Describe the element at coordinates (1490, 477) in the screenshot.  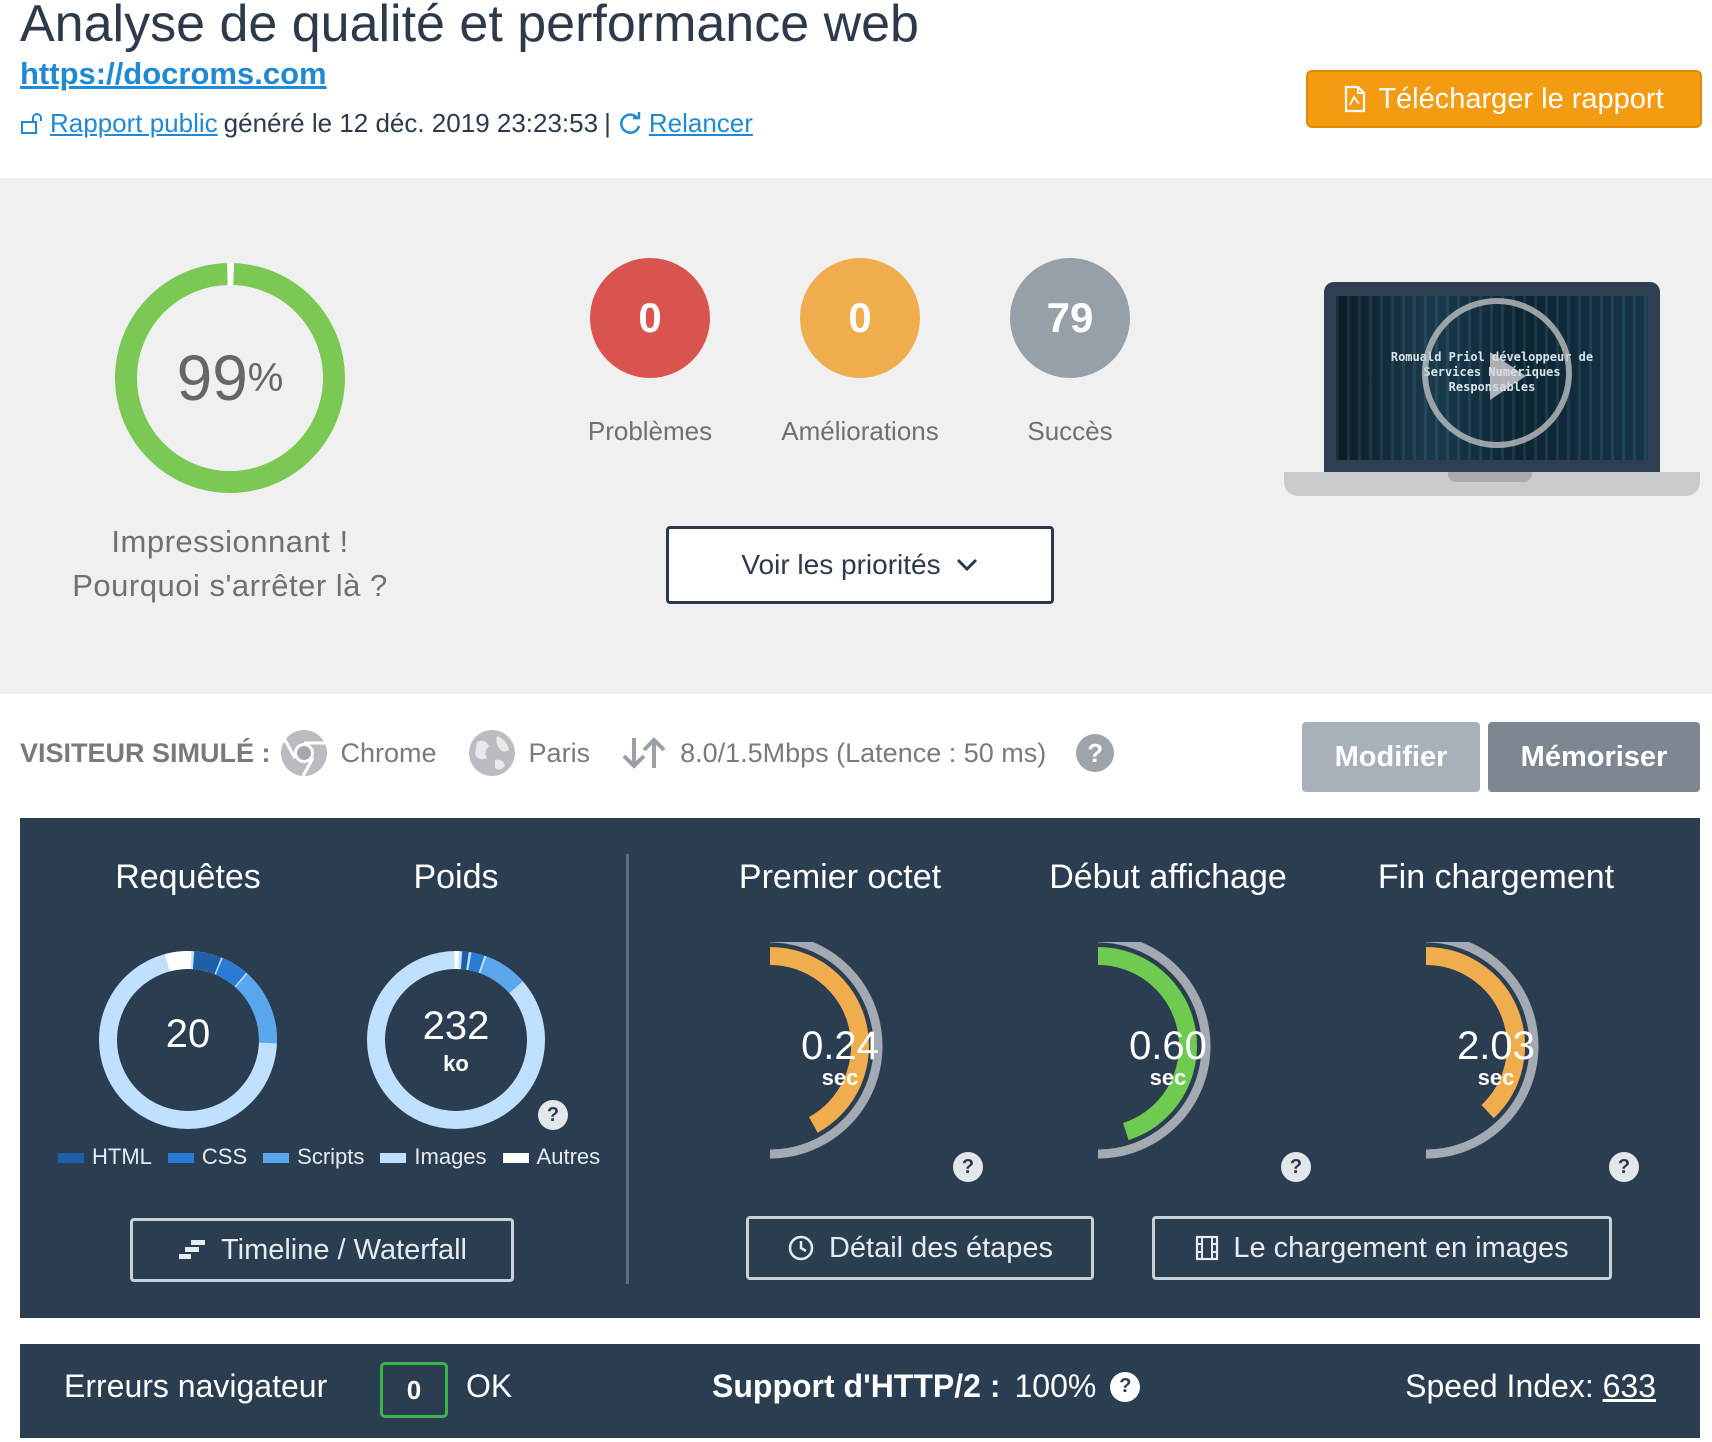
I see `laptop-notch` at that location.